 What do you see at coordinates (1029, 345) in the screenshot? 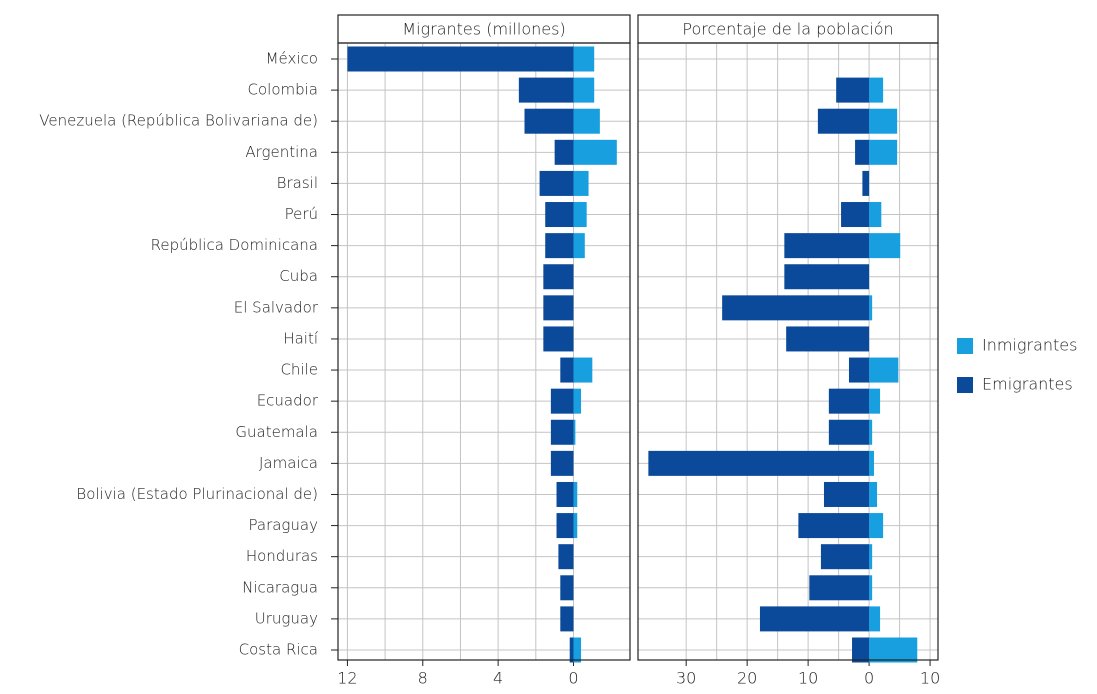
I see `legend-label: Inmigrantes` at bounding box center [1029, 345].